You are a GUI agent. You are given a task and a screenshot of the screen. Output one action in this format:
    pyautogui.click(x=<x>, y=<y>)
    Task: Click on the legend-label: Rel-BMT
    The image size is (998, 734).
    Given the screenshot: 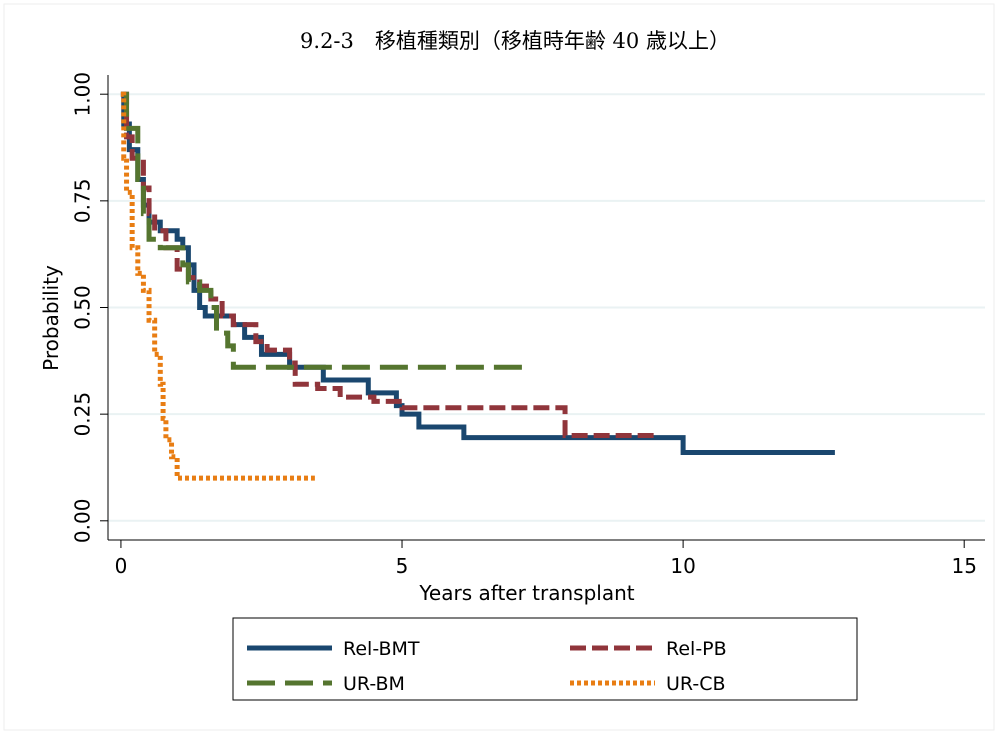 What is the action you would take?
    pyautogui.click(x=381, y=649)
    